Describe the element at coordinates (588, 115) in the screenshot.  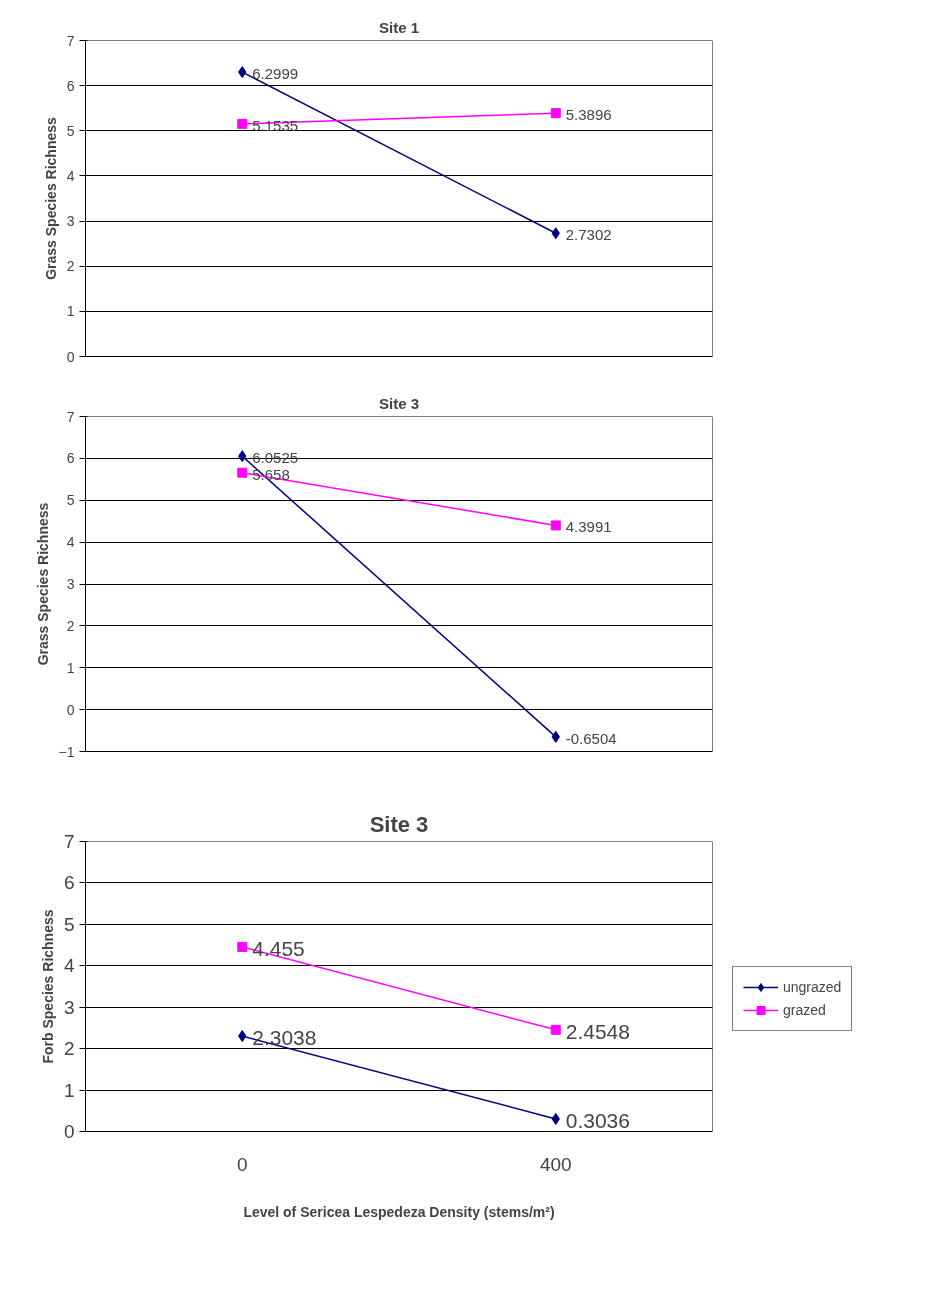
I see `data-label: 5.3896` at that location.